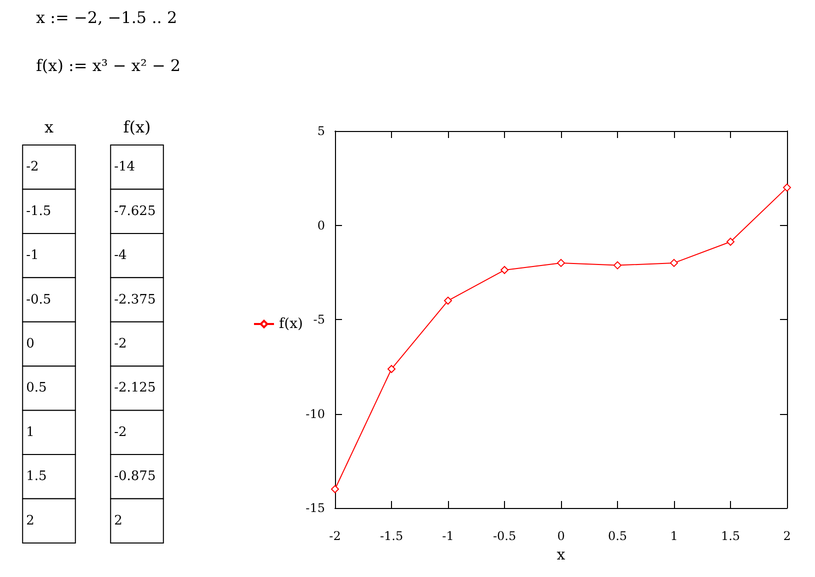  What do you see at coordinates (315, 413) in the screenshot?
I see `y-tick-label: -10` at bounding box center [315, 413].